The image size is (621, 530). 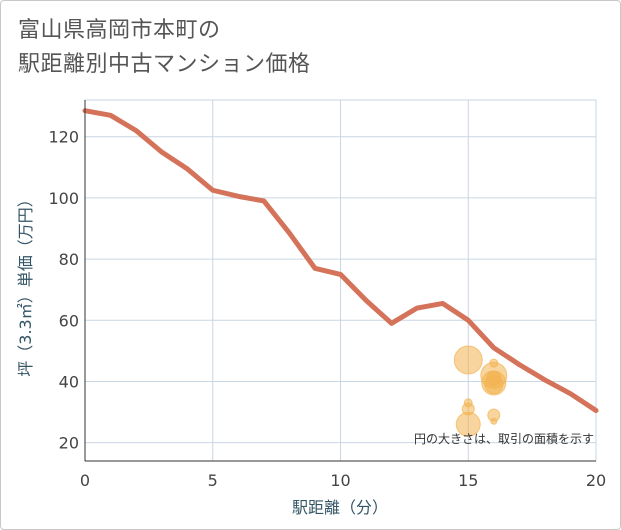 What do you see at coordinates (468, 480) in the screenshot?
I see `x-tick-label: 15` at bounding box center [468, 480].